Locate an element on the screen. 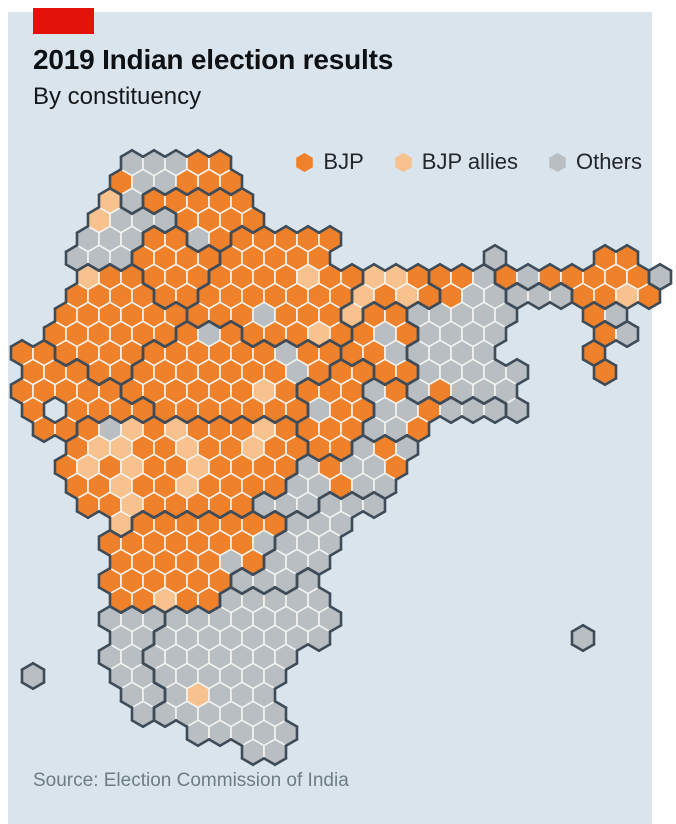  others-hex-swatch-shape is located at coordinates (557, 162).